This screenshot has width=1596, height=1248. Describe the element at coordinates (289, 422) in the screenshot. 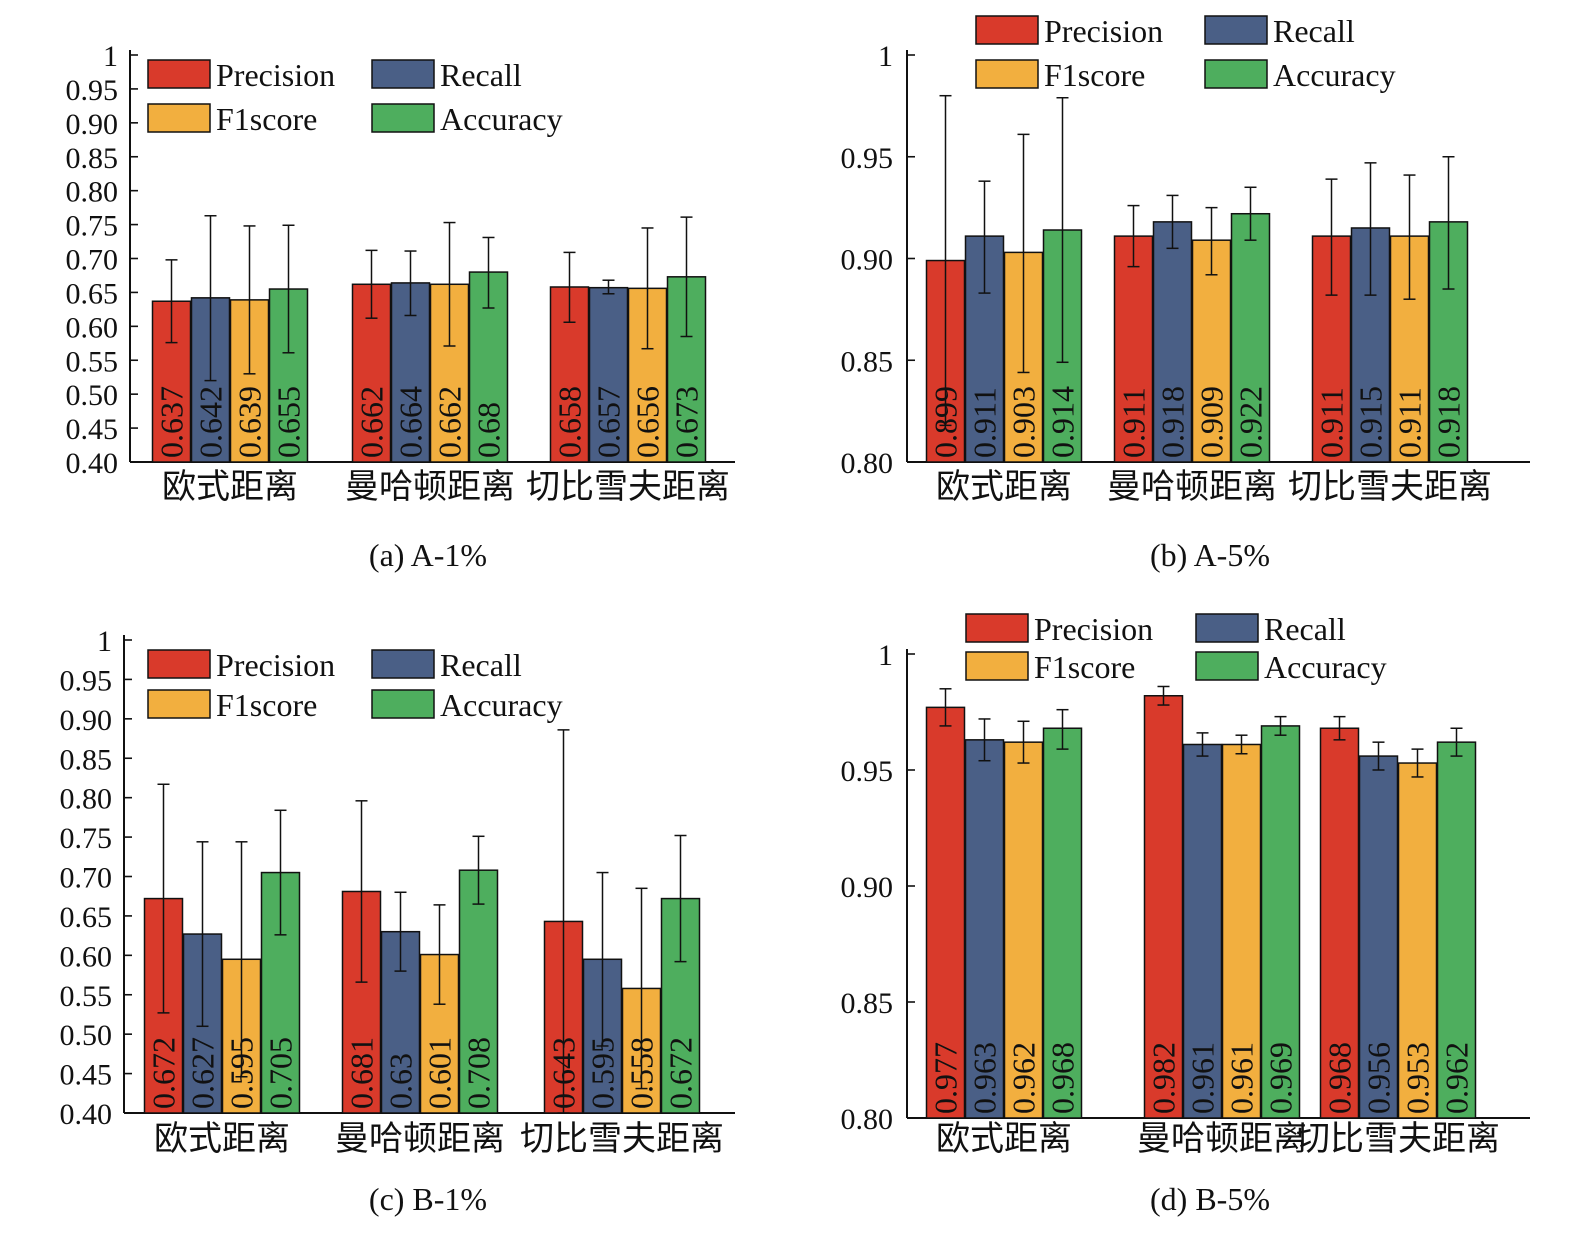

I see `data-label: 0.655` at that location.